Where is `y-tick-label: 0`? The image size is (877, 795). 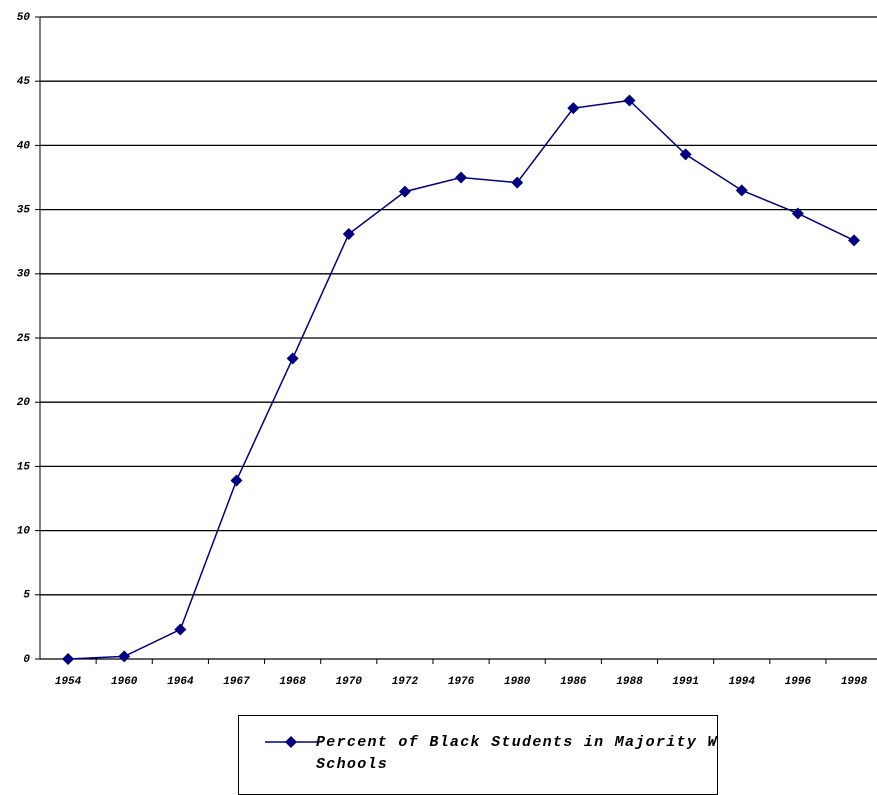
y-tick-label: 0 is located at coordinates (26, 660).